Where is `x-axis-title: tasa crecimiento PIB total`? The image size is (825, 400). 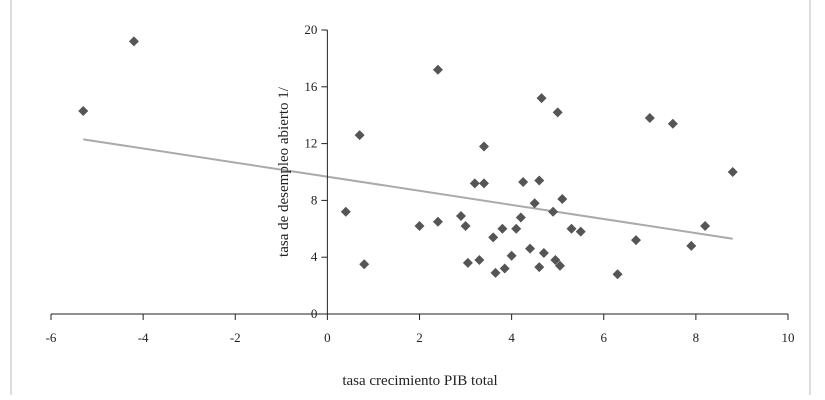
x-axis-title: tasa crecimiento PIB total is located at coordinates (419, 381).